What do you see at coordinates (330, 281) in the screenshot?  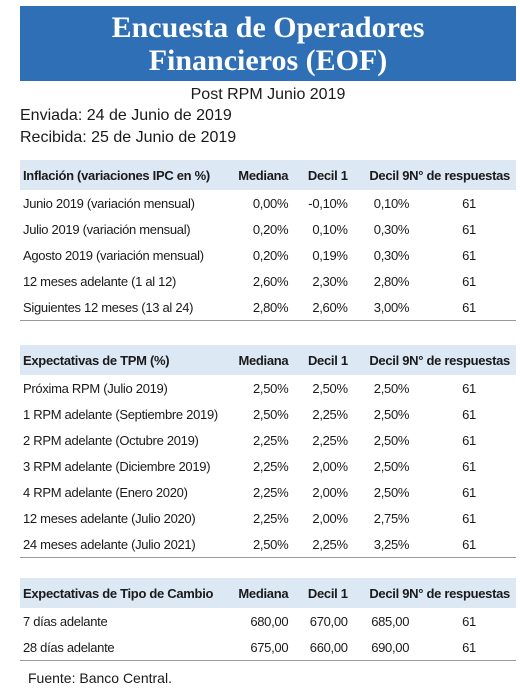 I see `cell-decile-1: 2,30%` at bounding box center [330, 281].